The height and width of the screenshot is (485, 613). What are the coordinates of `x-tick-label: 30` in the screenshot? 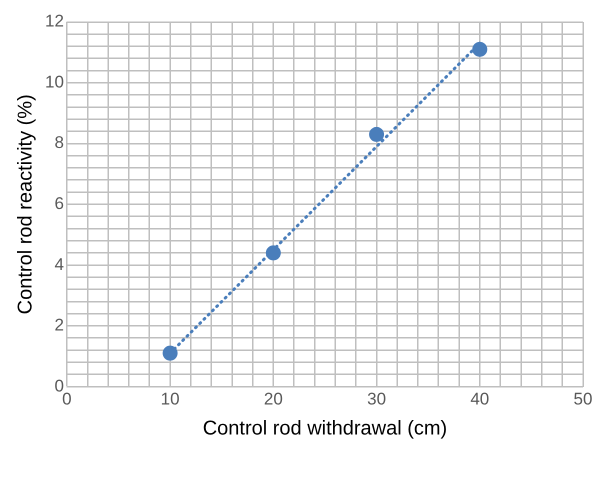 It's located at (376, 398).